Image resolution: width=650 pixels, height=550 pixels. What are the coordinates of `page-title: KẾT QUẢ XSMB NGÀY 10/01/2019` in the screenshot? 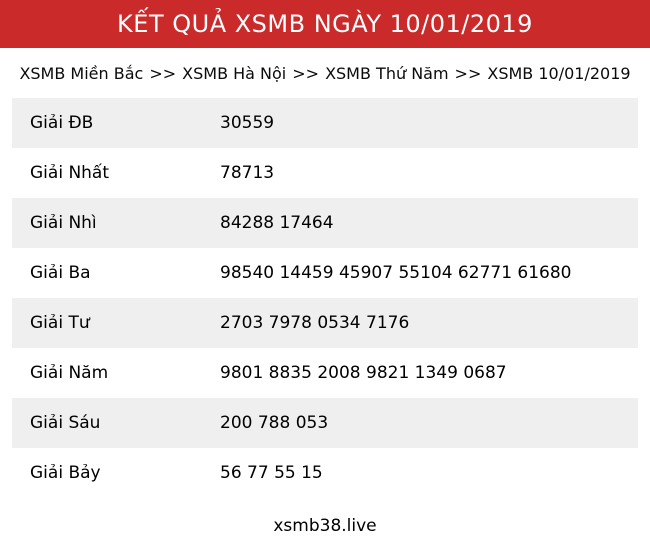 It's located at (325, 24).